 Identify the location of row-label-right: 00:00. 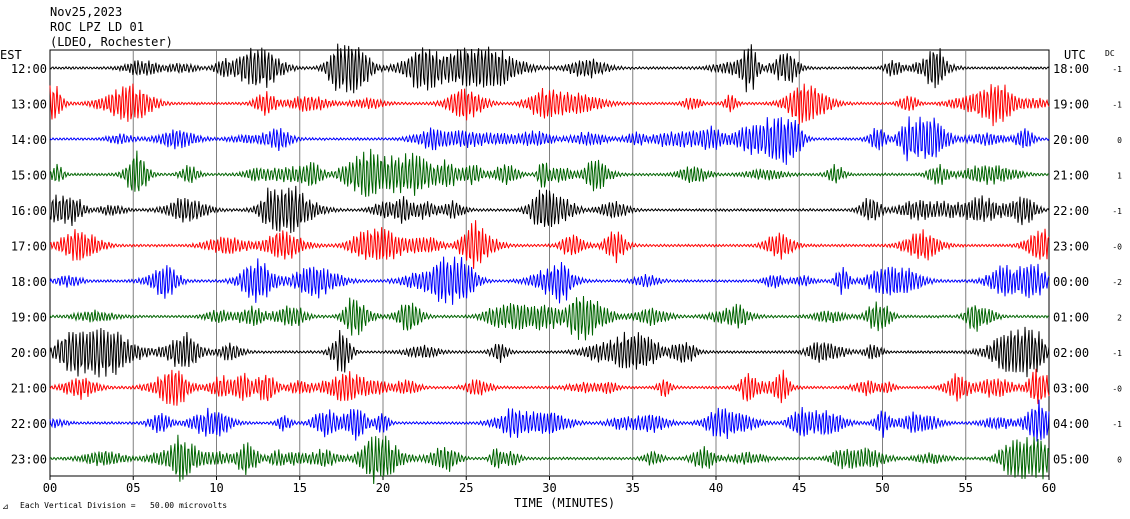
(1071, 282).